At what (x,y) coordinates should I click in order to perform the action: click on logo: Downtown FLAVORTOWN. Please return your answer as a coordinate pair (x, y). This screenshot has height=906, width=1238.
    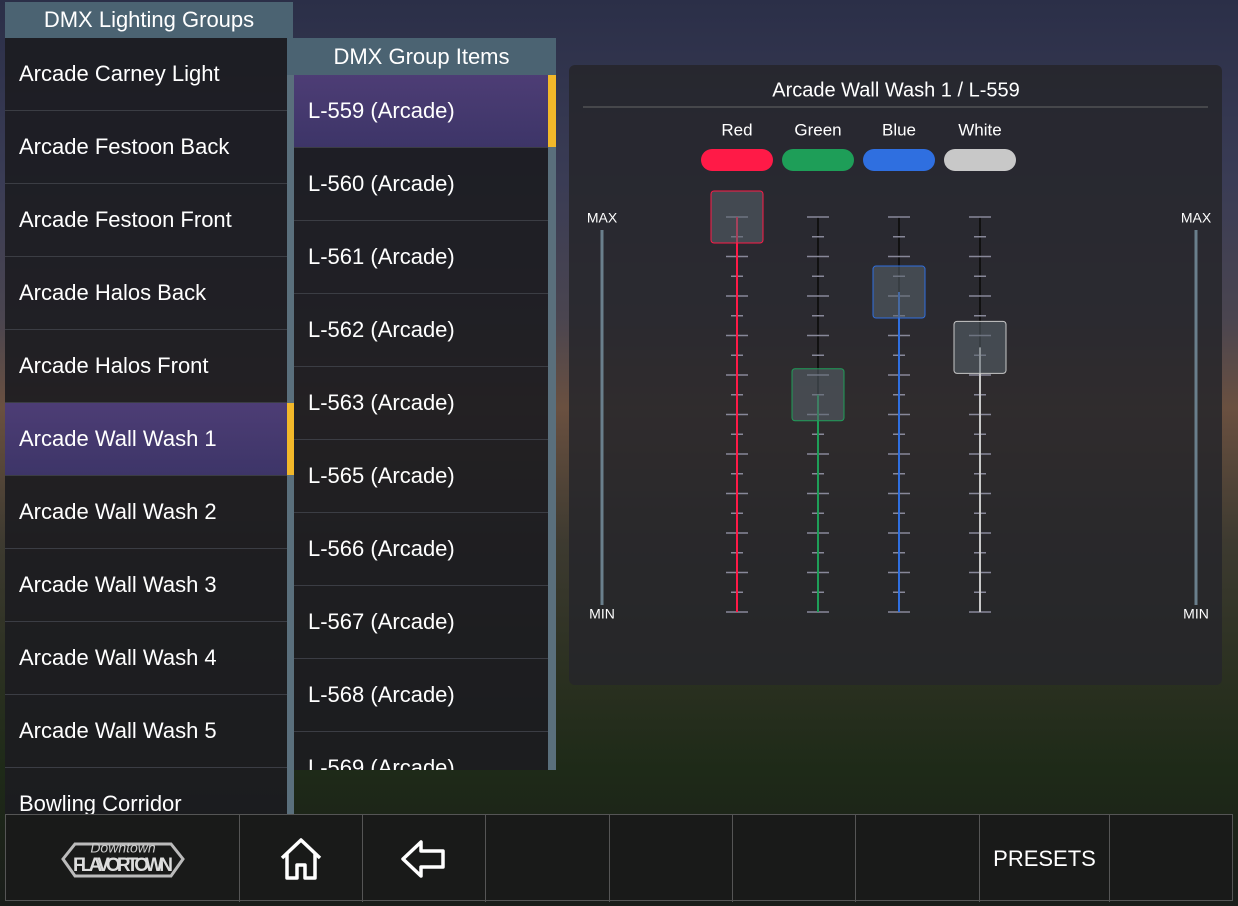
    Looking at the image, I should click on (122, 858).